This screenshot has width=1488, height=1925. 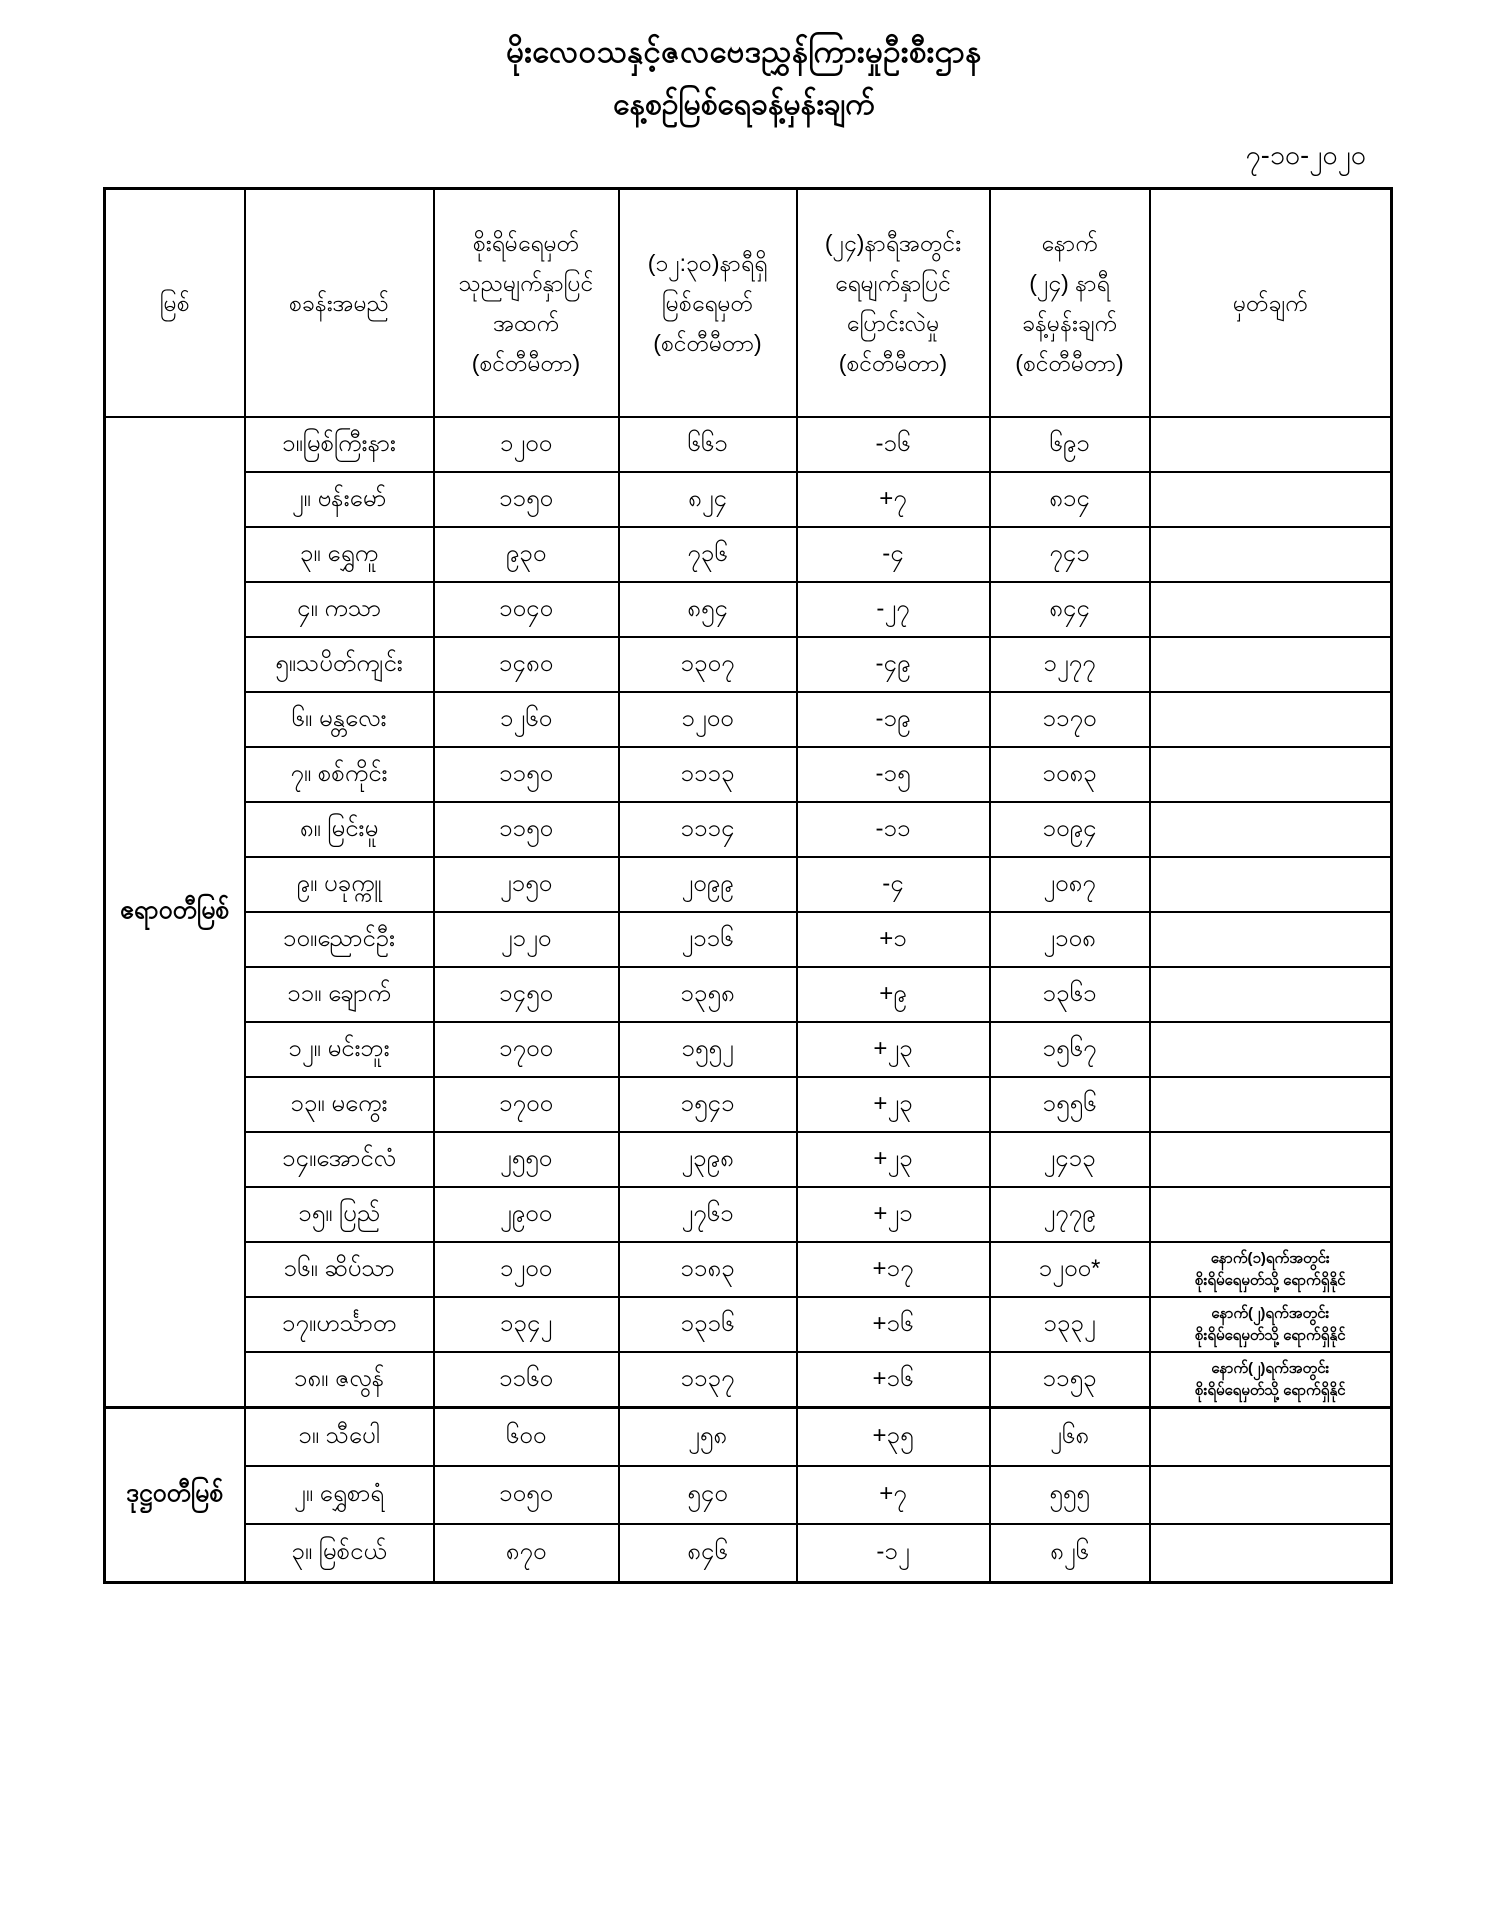 What do you see at coordinates (339, 1324) in the screenshot?
I see `station-cell: ၁၇။ဟင်္သာတ` at bounding box center [339, 1324].